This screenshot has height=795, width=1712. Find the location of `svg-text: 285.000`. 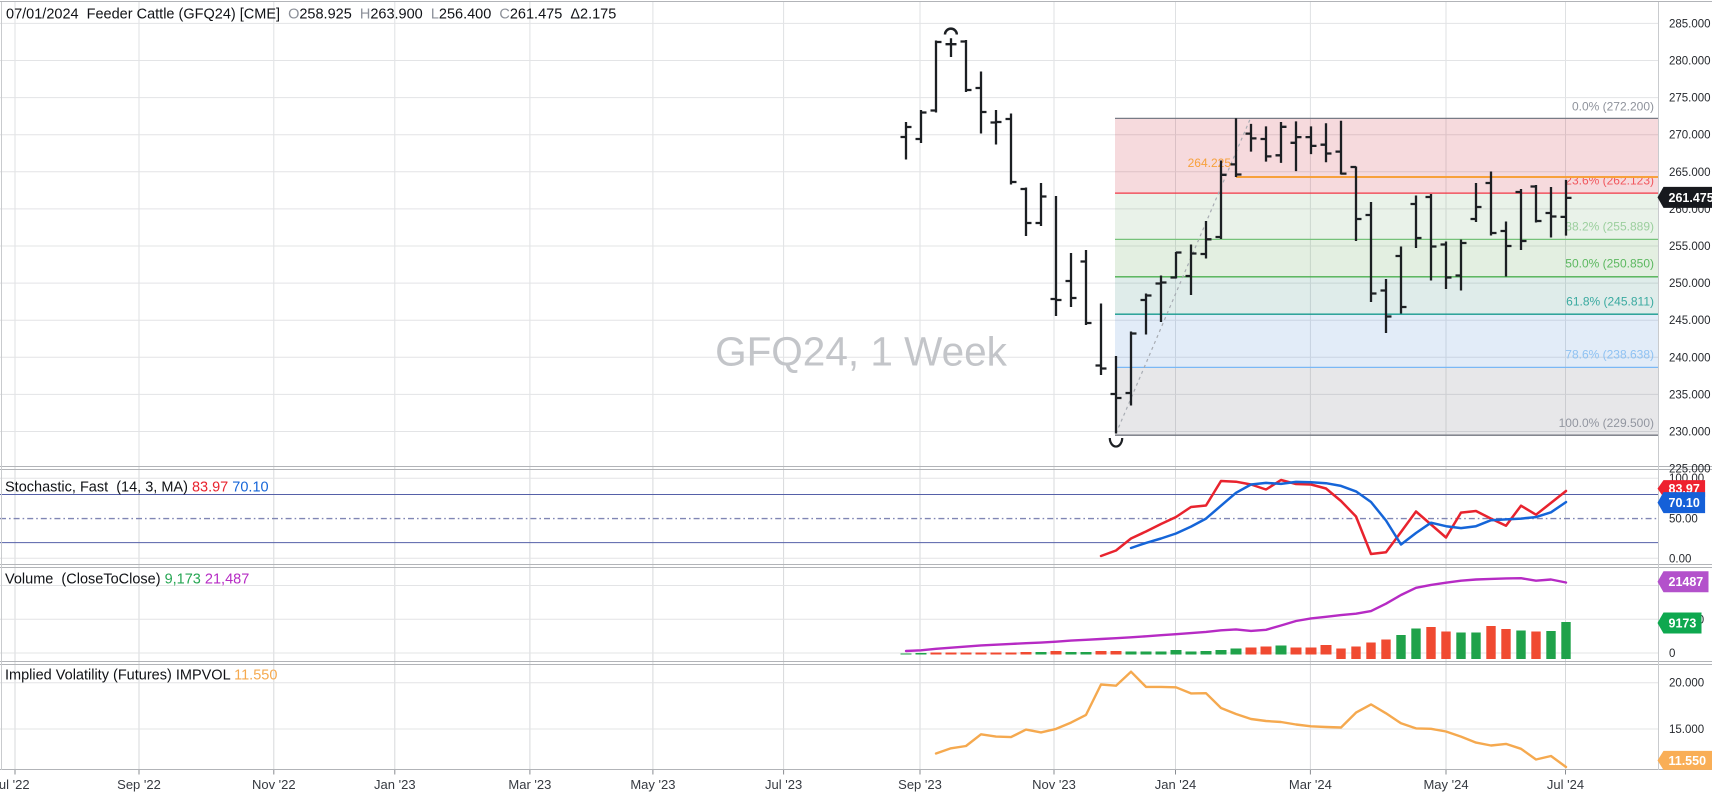

svg-text: 285.000 is located at coordinates (1690, 24).